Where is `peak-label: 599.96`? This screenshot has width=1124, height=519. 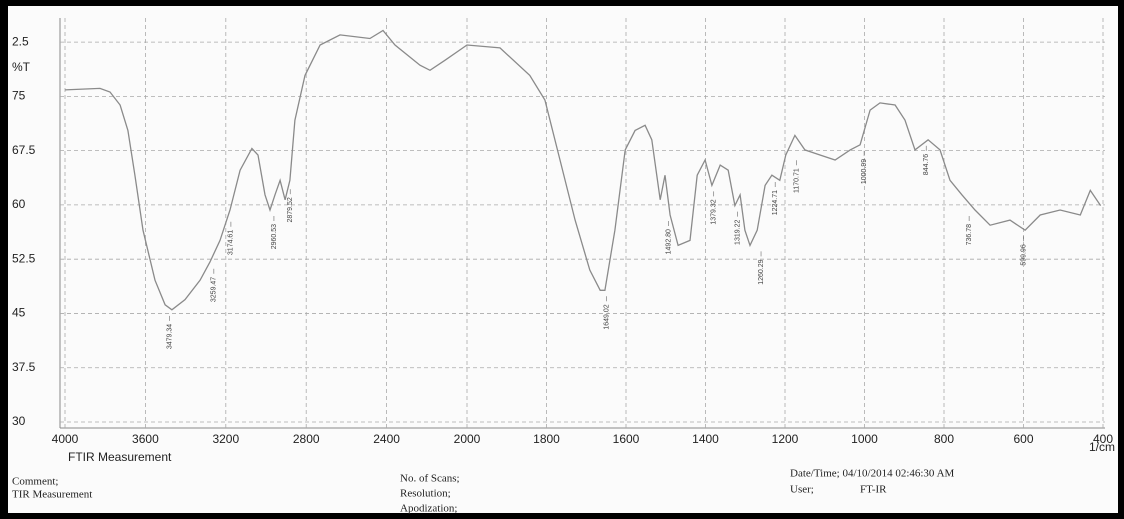
peak-label: 599.96 is located at coordinates (1023, 255).